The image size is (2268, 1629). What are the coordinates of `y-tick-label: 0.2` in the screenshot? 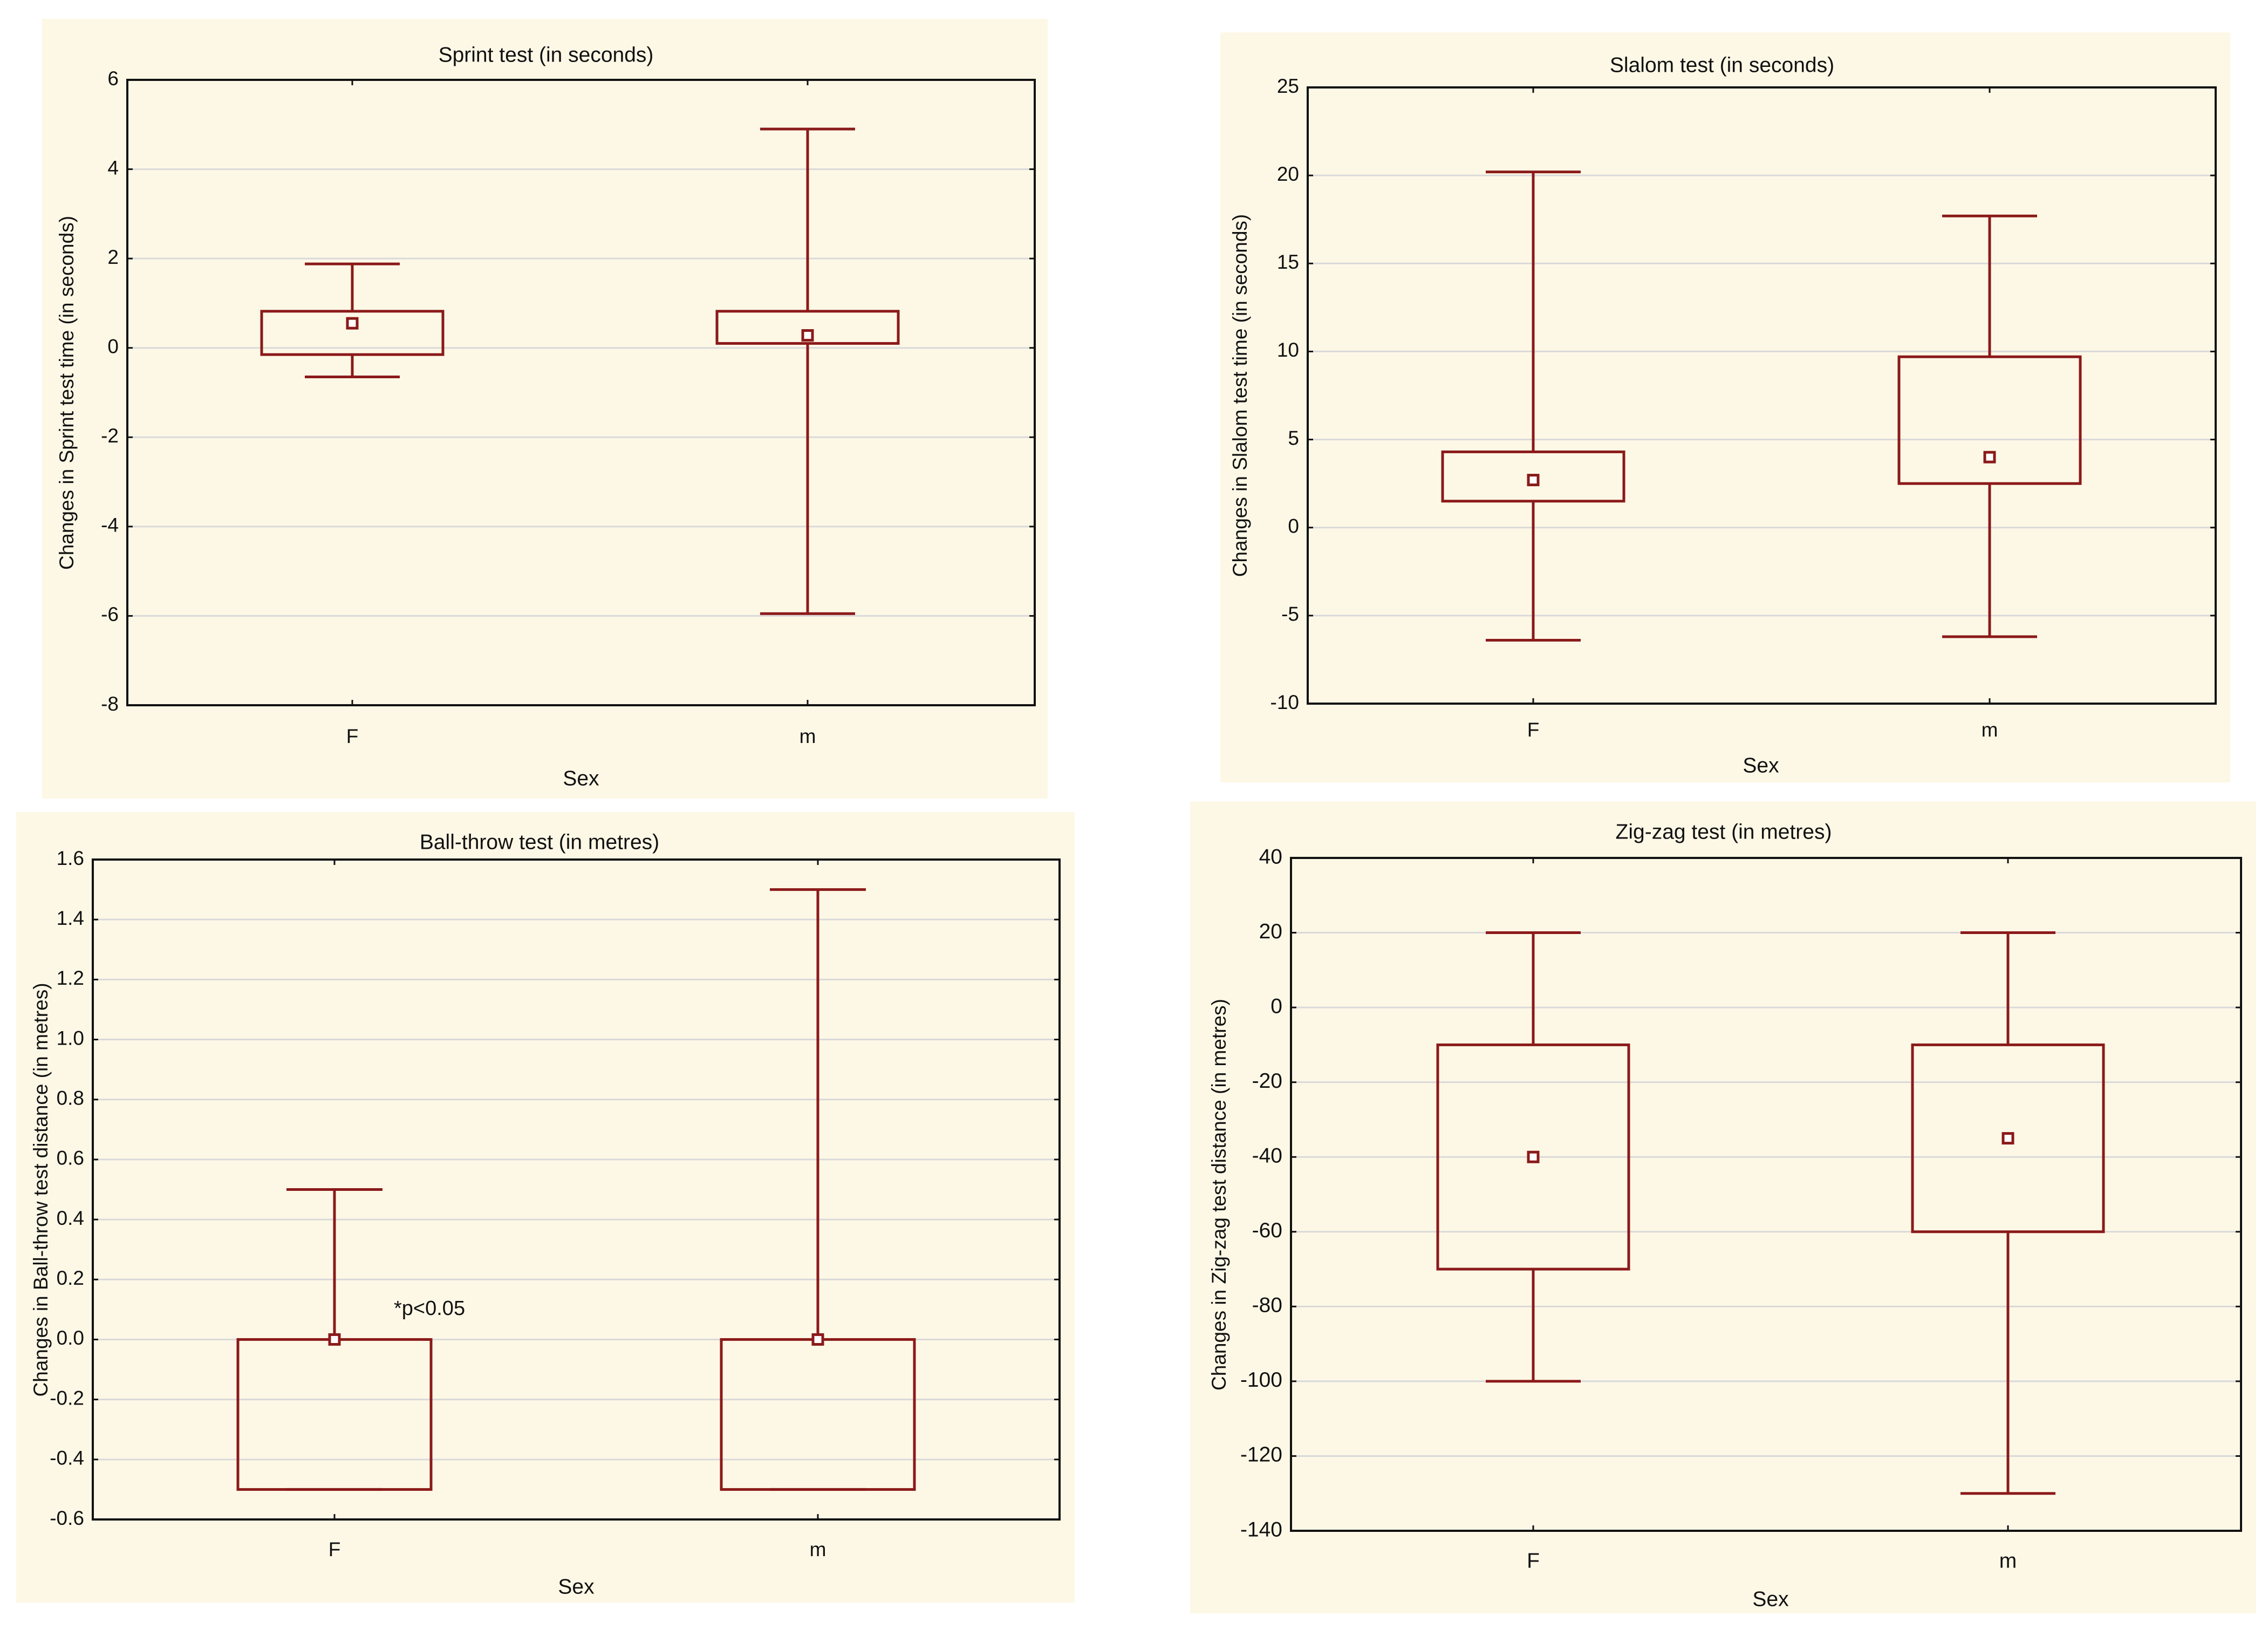 It's located at (70, 1278).